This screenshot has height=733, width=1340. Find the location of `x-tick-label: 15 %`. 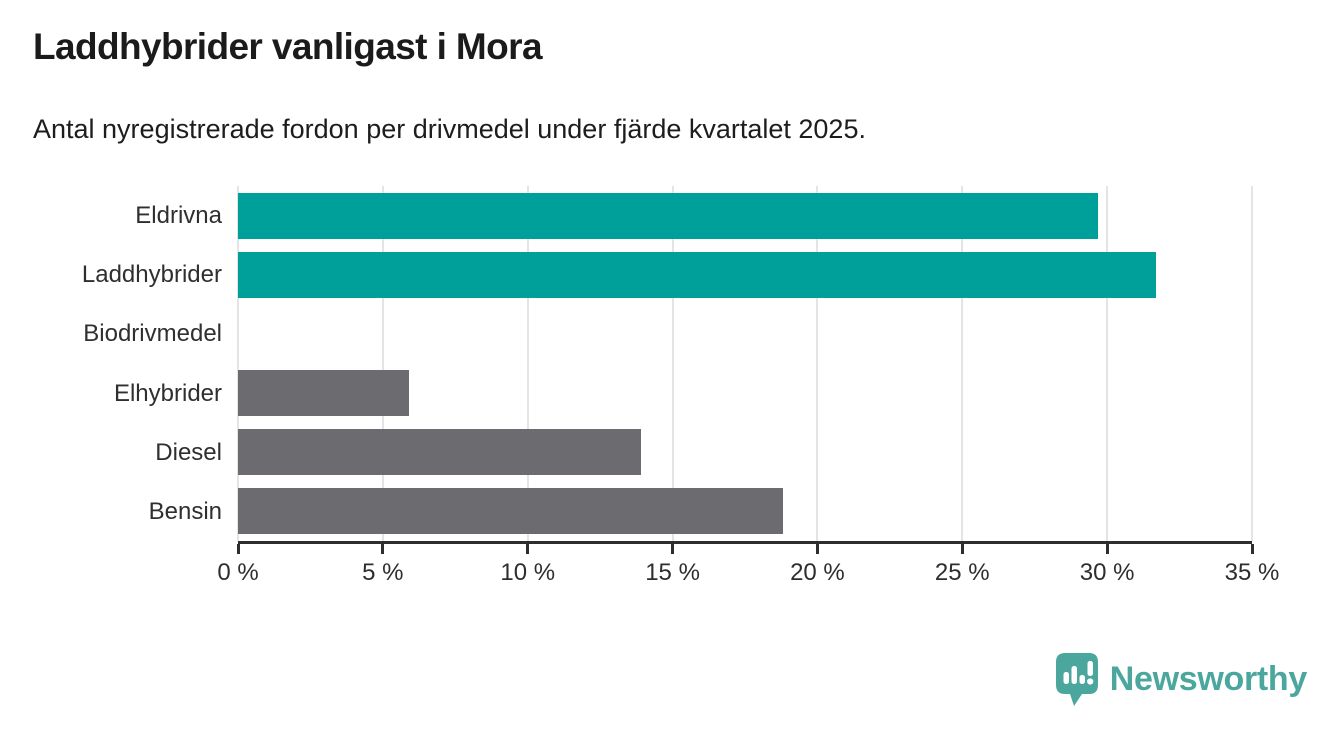

x-tick-label: 15 % is located at coordinates (672, 572).